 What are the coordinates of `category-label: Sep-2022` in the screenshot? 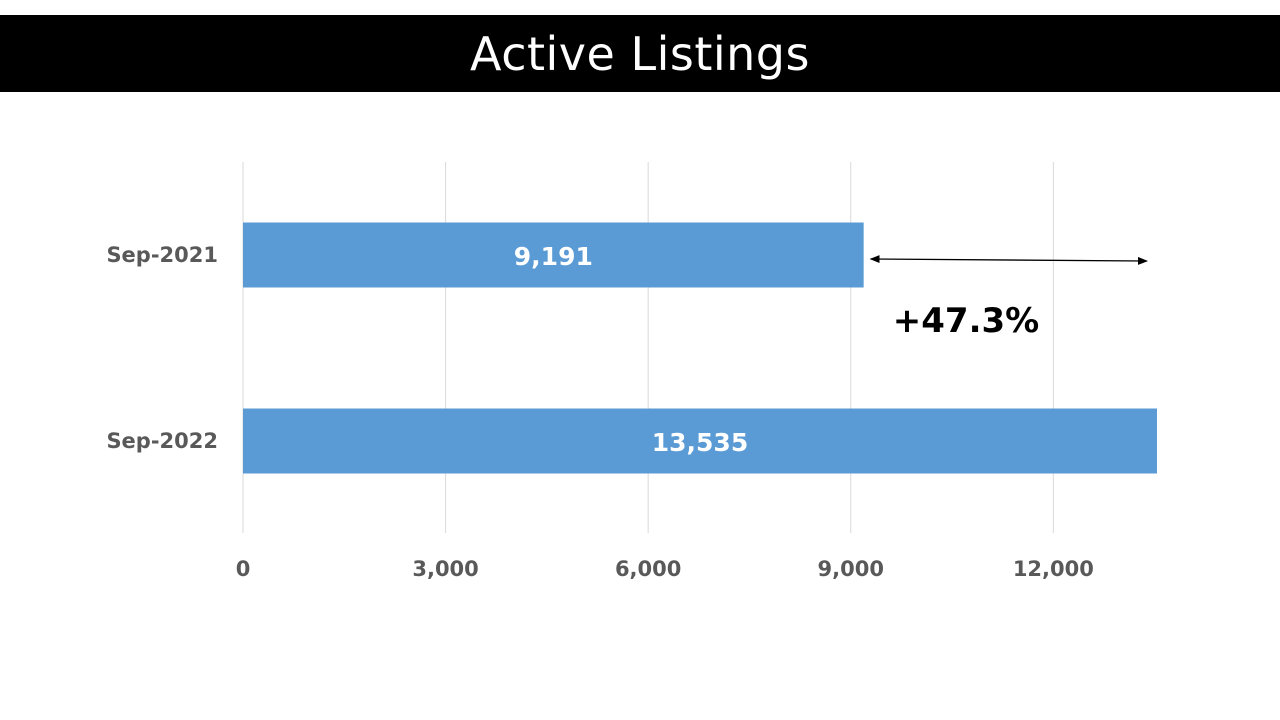 It's located at (162, 441).